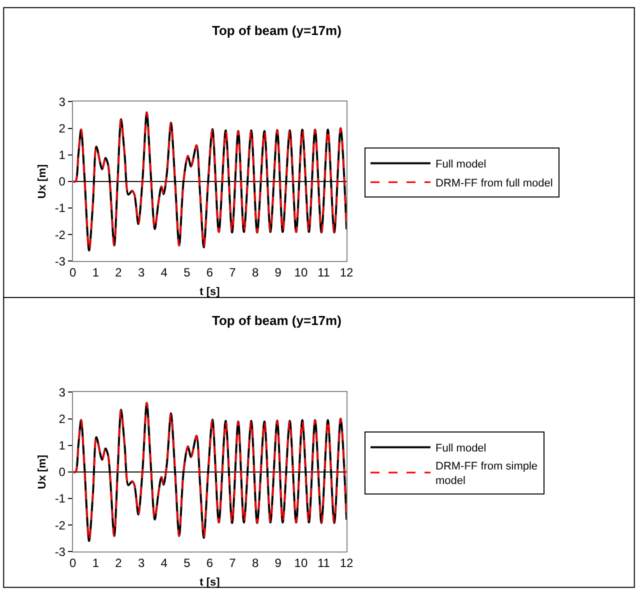 The image size is (642, 595). I want to click on text: DRM-FF from full model, so click(494, 184).